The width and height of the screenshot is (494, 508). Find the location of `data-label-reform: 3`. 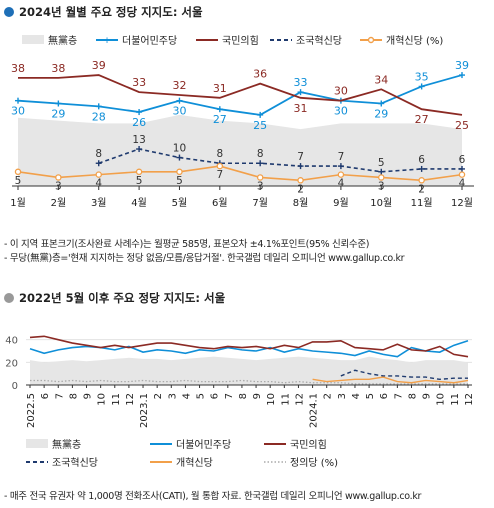

data-label-reform: 3 is located at coordinates (260, 186).